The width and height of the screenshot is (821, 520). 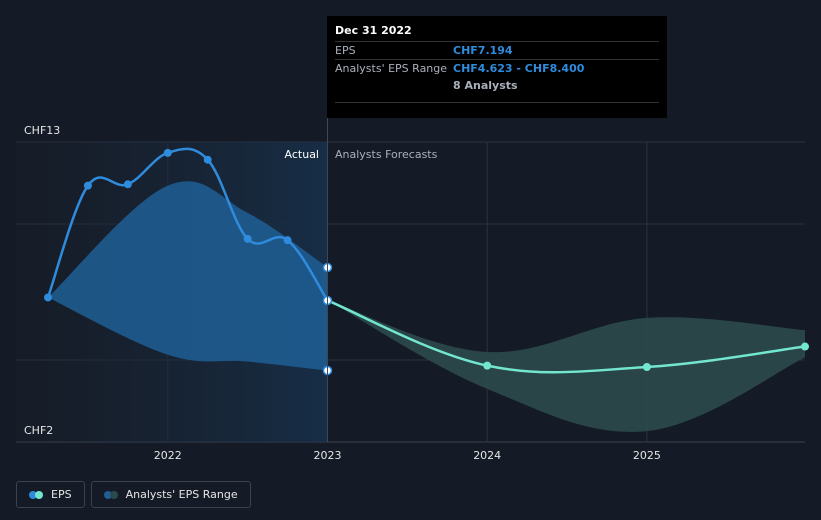 What do you see at coordinates (386, 154) in the screenshot?
I see `forecast-label: Analysts Forecasts` at bounding box center [386, 154].